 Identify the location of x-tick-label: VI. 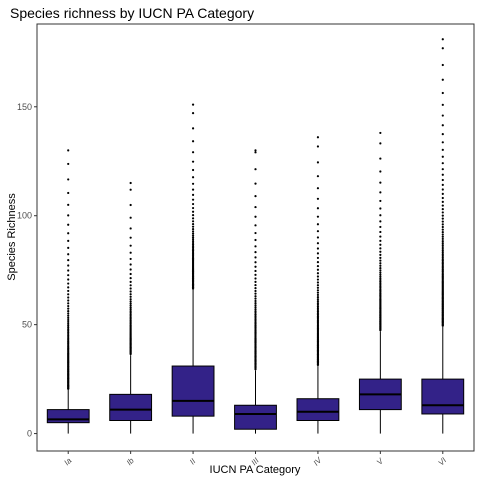
(443, 461).